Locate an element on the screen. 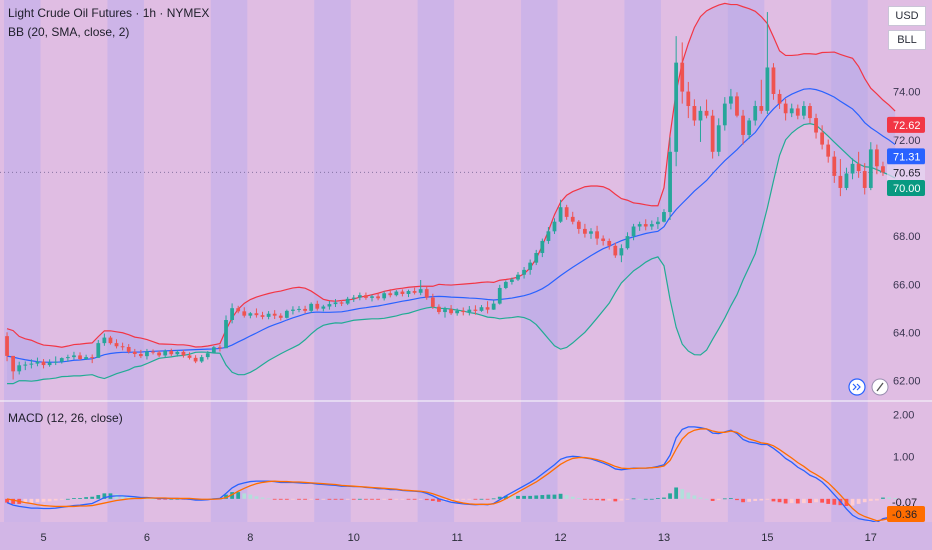  price-tick-label: 72.00 is located at coordinates (907, 141).